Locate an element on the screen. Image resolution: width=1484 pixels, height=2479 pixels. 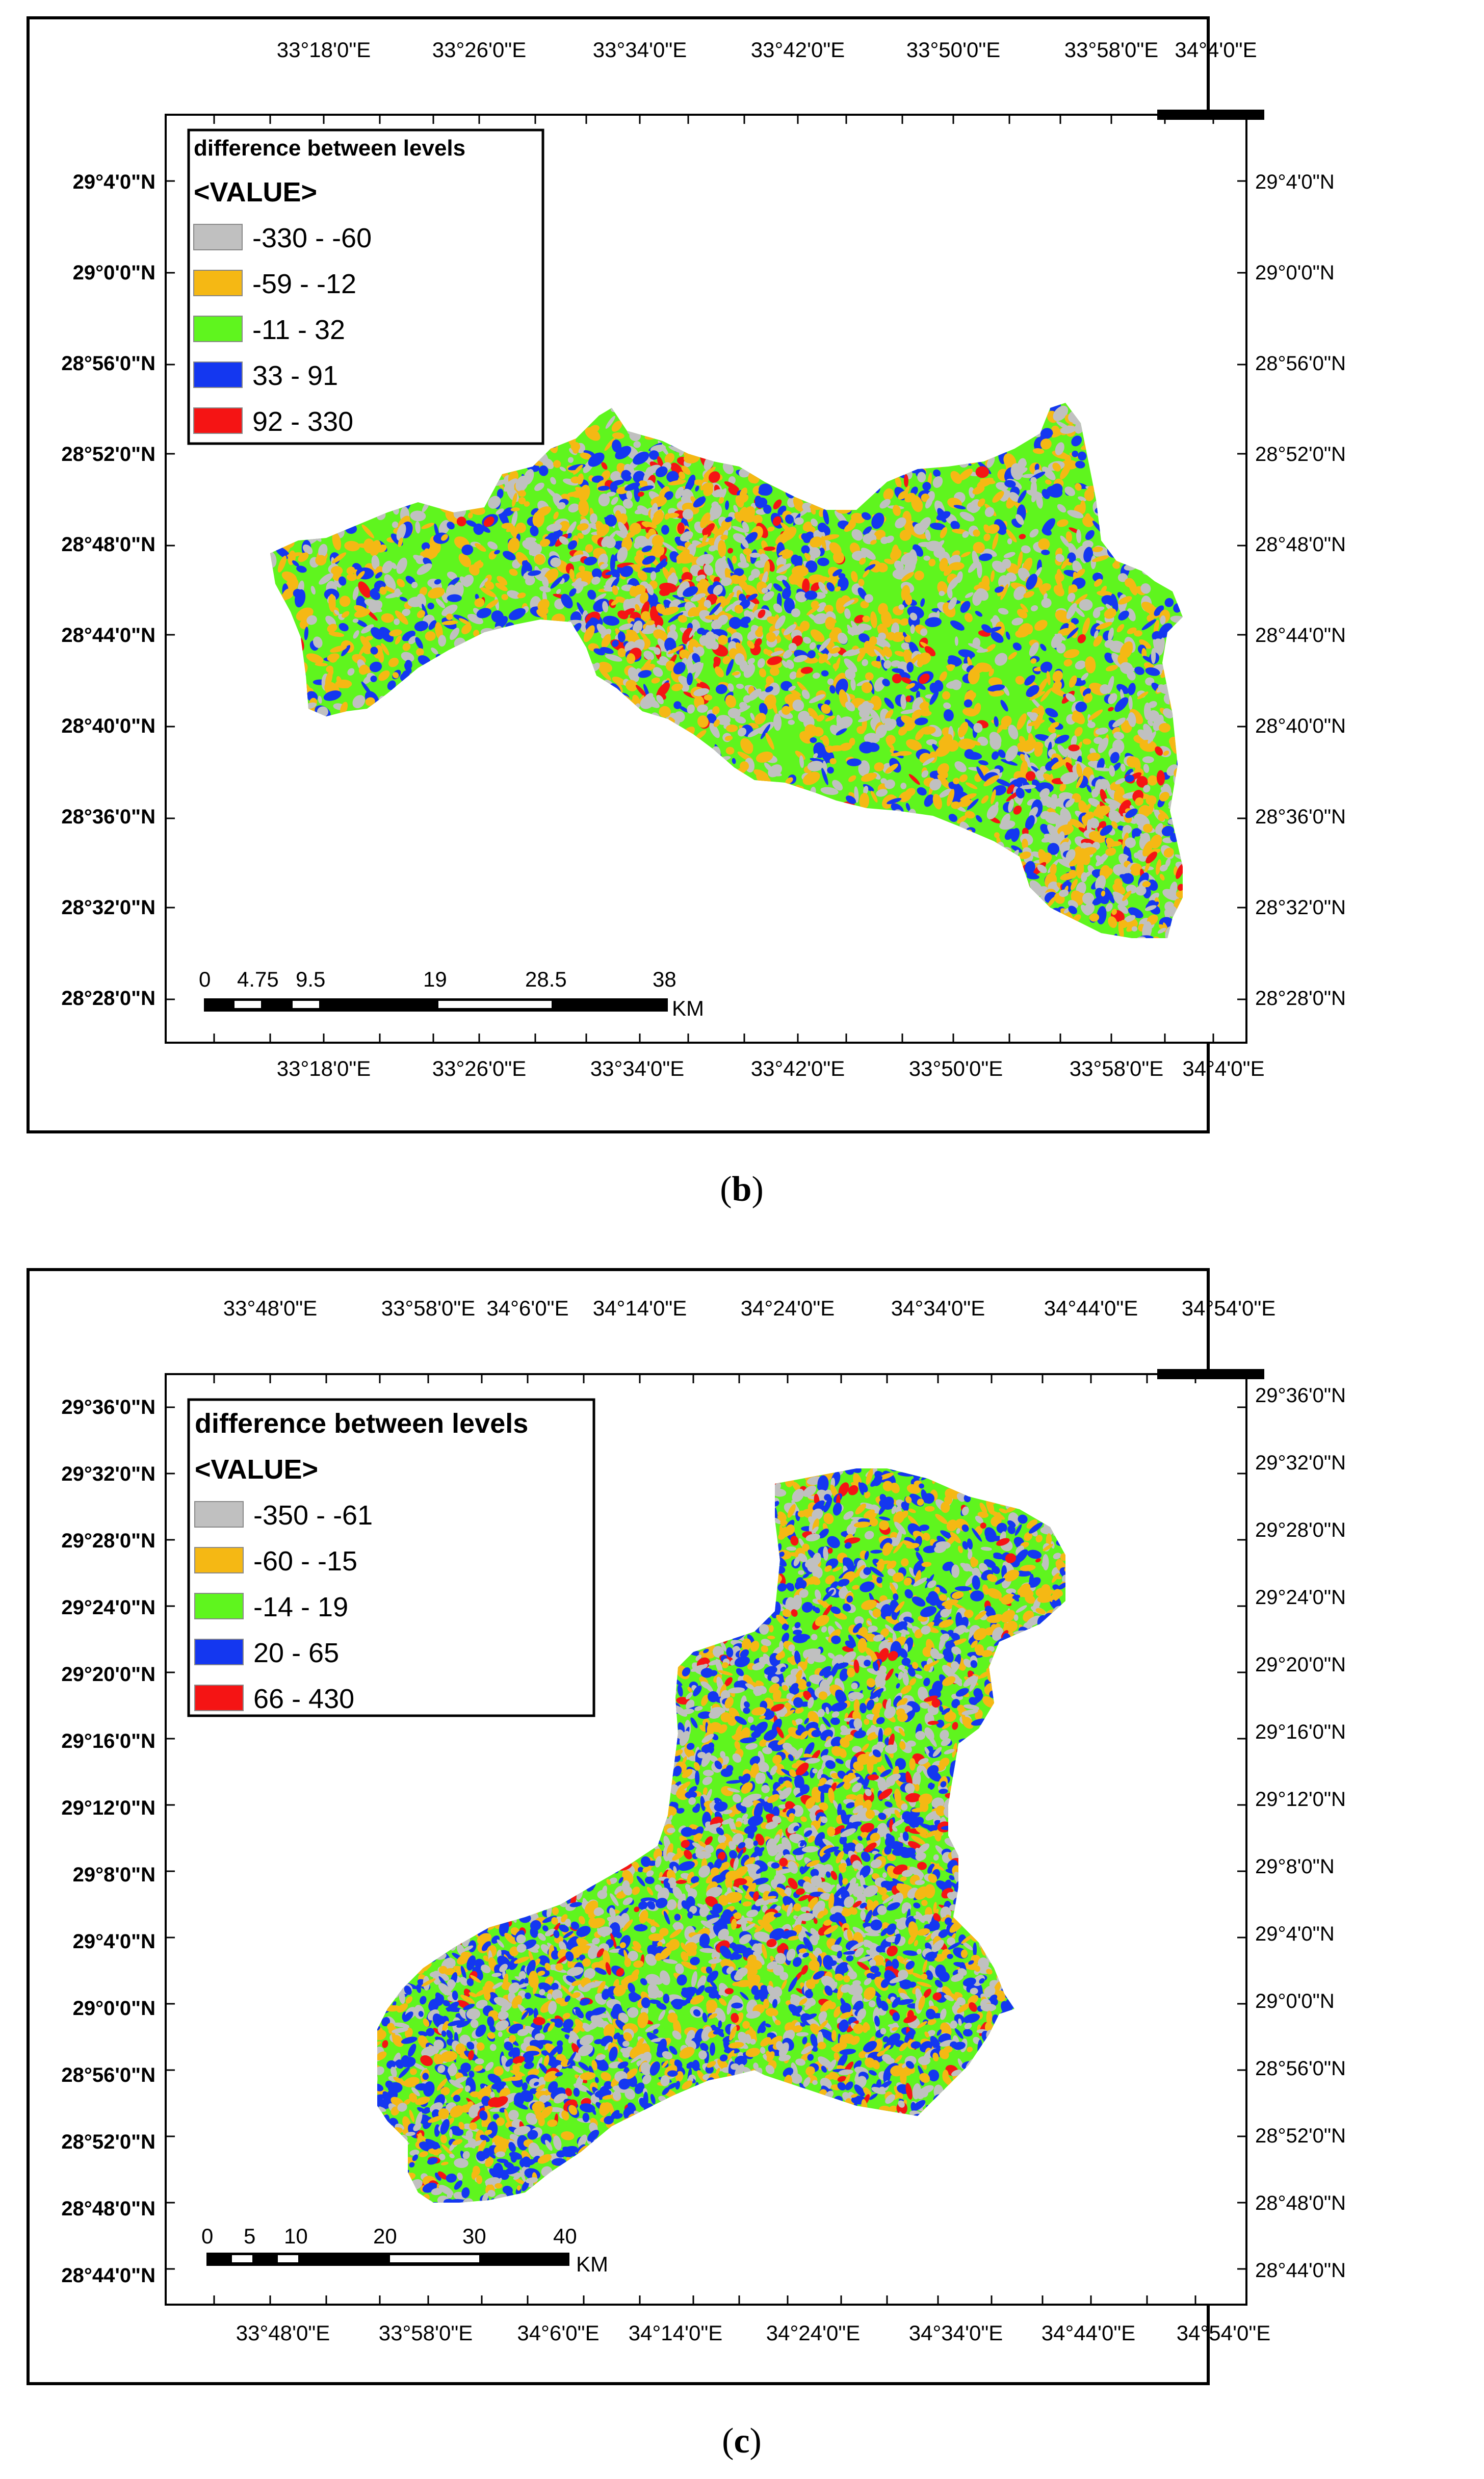
lat-label: 28°28'0"N is located at coordinates (1300, 998).